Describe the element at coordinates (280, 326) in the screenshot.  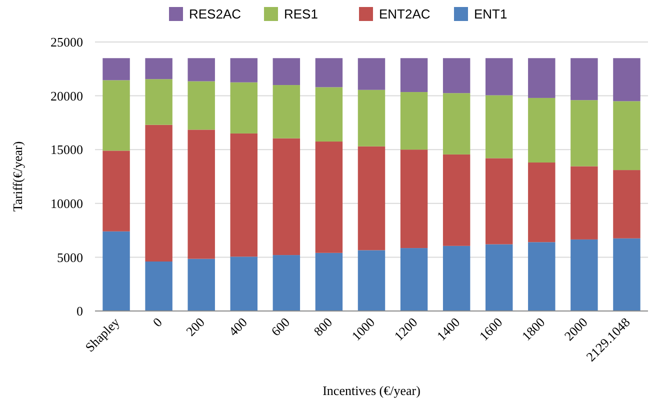
I see `x-tick-label: 600` at that location.